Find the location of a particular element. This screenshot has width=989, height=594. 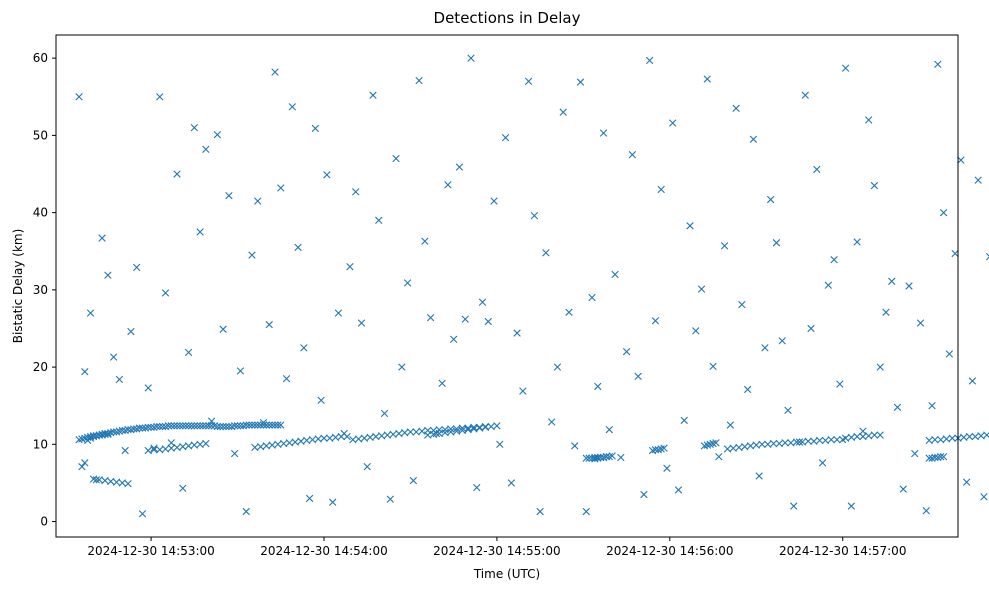

x-tick-label: 2024-12-30 14:57:00 is located at coordinates (842, 551).